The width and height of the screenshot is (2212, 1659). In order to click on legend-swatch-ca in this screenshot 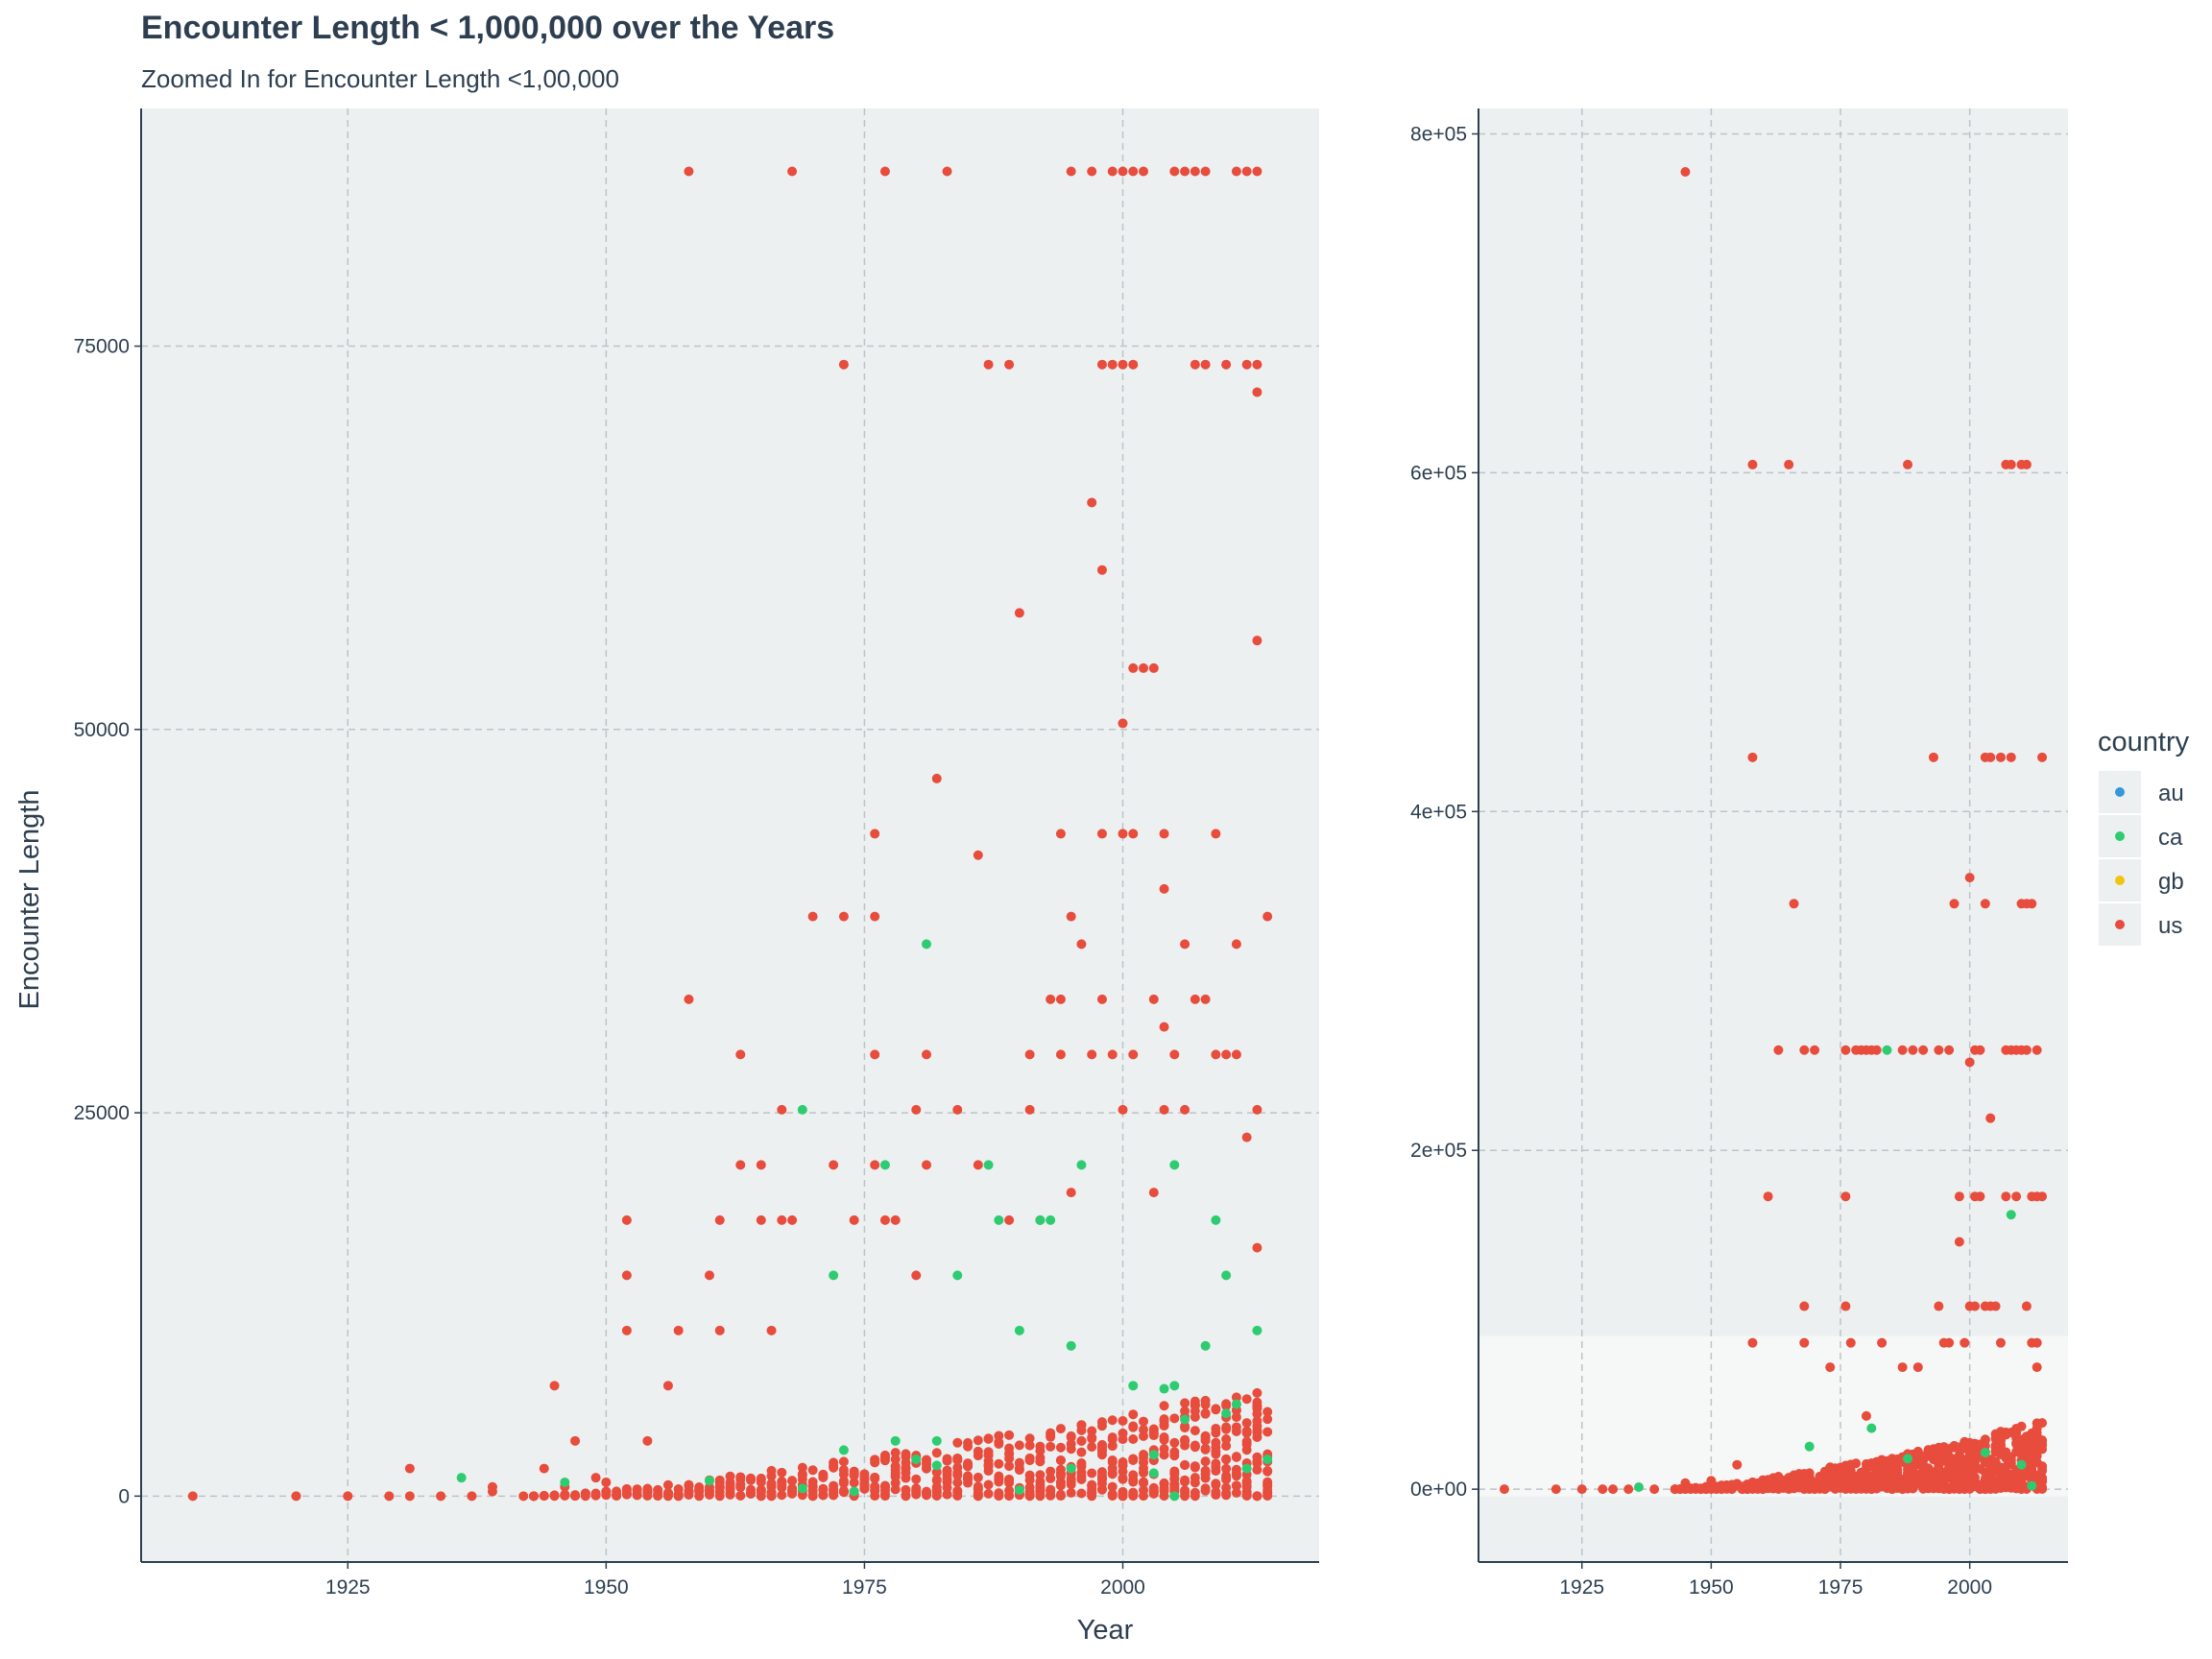, I will do `click(2120, 836)`.